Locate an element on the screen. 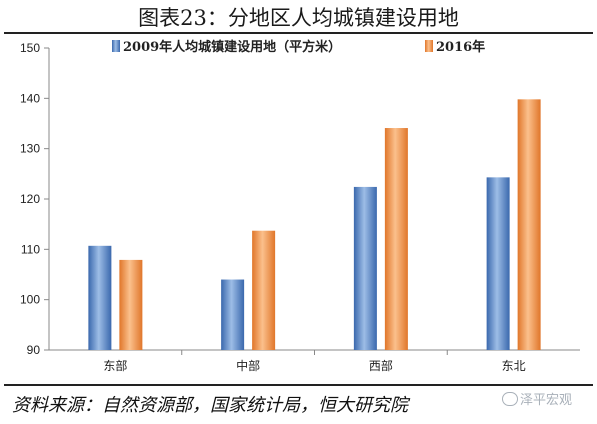  x-tick-label: 东部 is located at coordinates (115, 365).